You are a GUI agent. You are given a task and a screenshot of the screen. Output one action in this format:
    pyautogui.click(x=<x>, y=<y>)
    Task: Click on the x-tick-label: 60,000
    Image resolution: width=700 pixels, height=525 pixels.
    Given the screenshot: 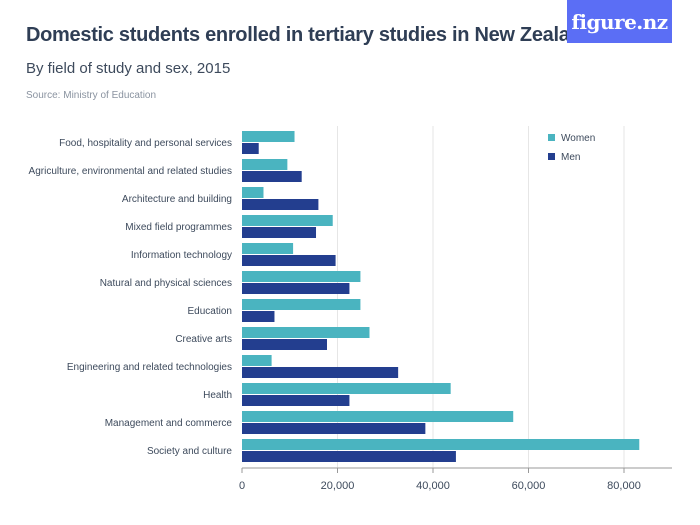 What is the action you would take?
    pyautogui.click(x=529, y=486)
    